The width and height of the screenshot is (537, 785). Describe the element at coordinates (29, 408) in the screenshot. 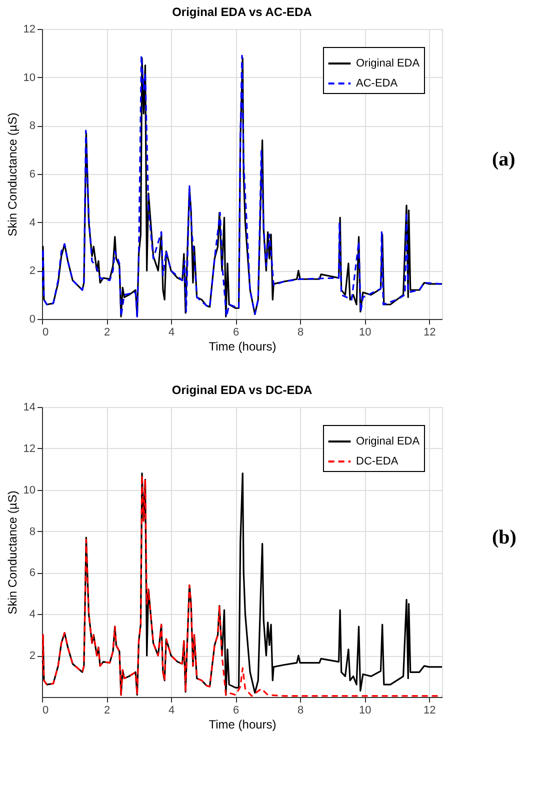

I see `y-tick-label: 14` at that location.